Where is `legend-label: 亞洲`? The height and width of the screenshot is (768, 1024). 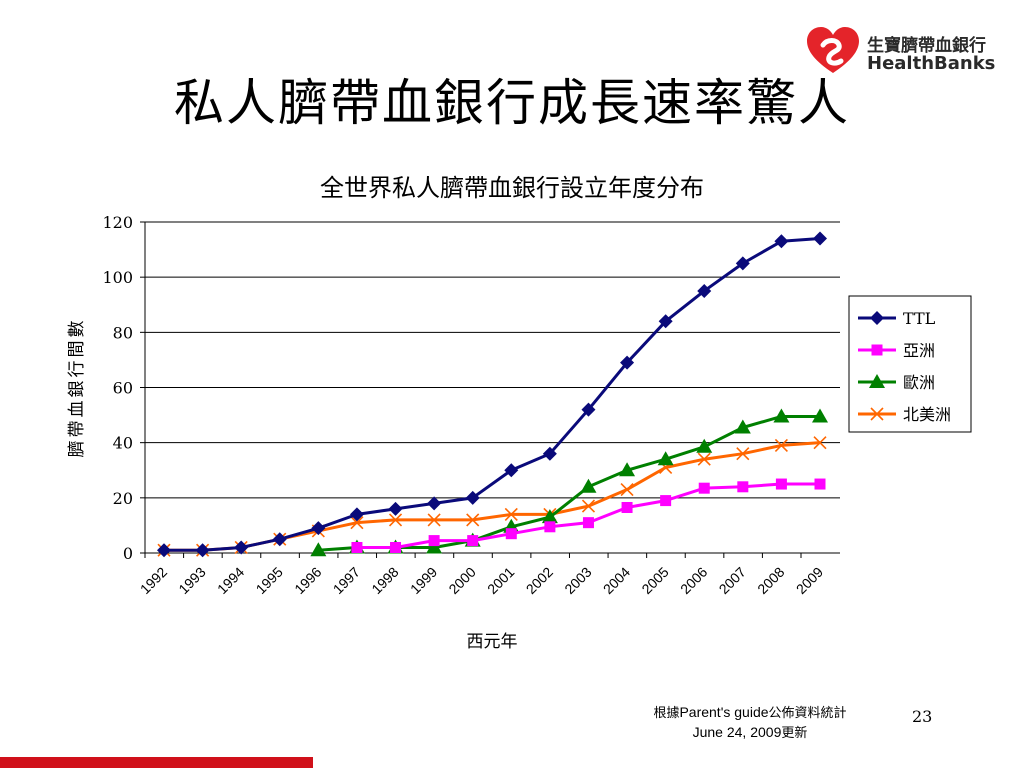
legend-label: 亞洲 is located at coordinates (919, 350).